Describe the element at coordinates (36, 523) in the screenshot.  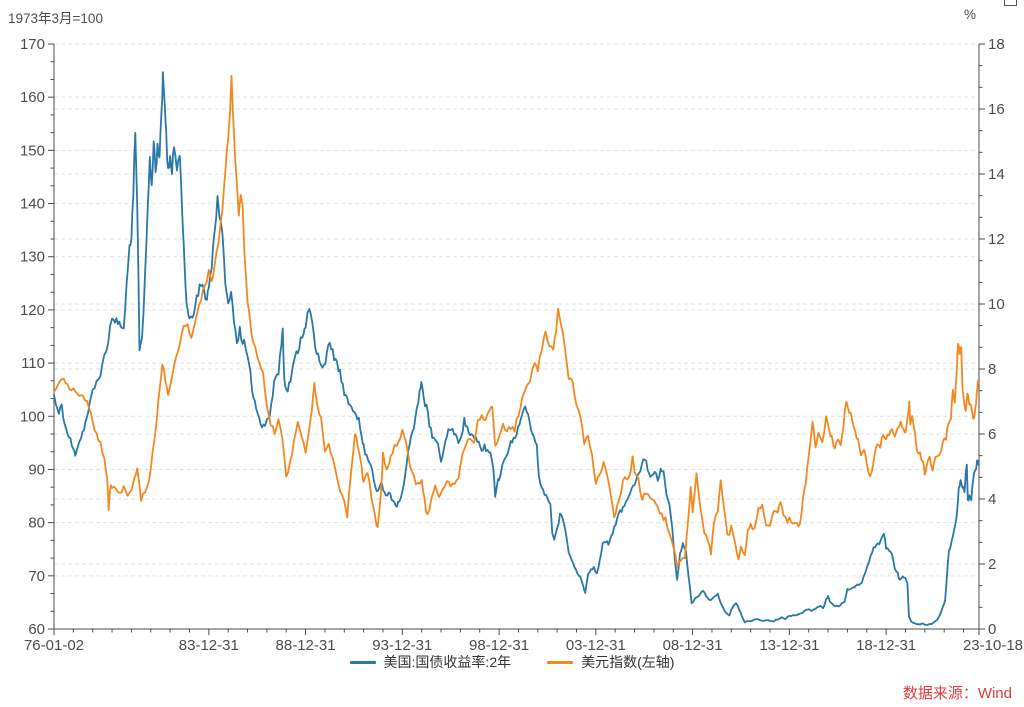
I see `left-axis-tick-label: 80` at that location.